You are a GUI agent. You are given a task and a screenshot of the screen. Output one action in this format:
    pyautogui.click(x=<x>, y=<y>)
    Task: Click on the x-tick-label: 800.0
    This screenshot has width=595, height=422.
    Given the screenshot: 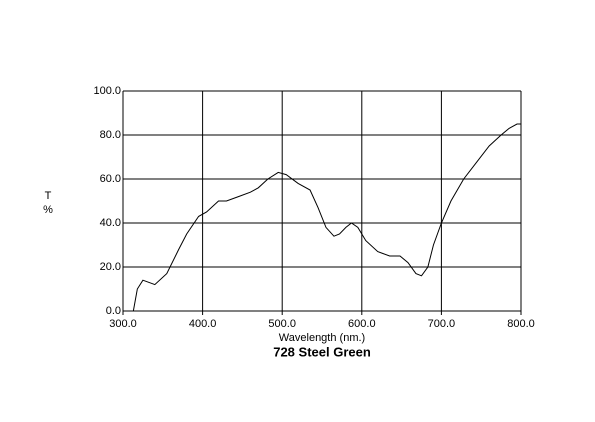 What is the action you would take?
    pyautogui.click(x=521, y=324)
    